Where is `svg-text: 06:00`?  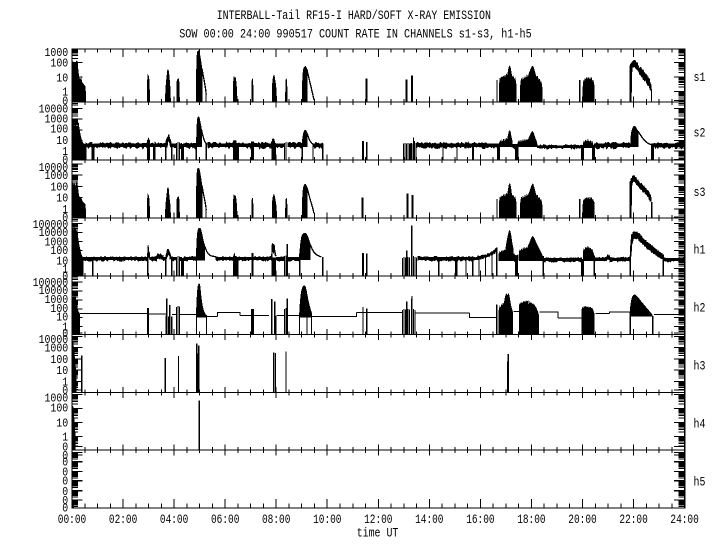 svg-text: 06:00 is located at coordinates (225, 520).